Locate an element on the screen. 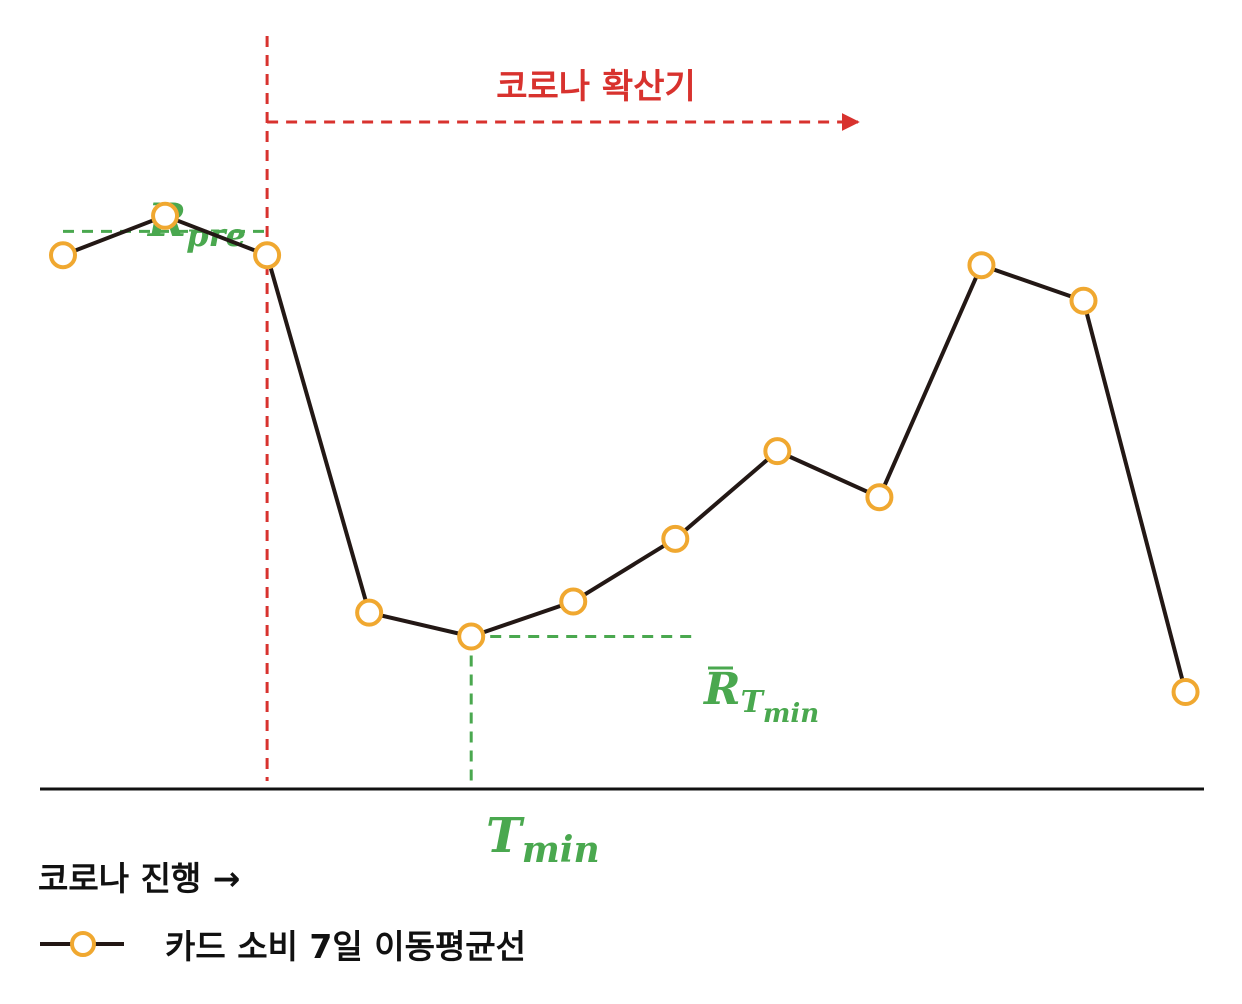  spread-period-label: 코로나 확산기 is located at coordinates (596, 87).